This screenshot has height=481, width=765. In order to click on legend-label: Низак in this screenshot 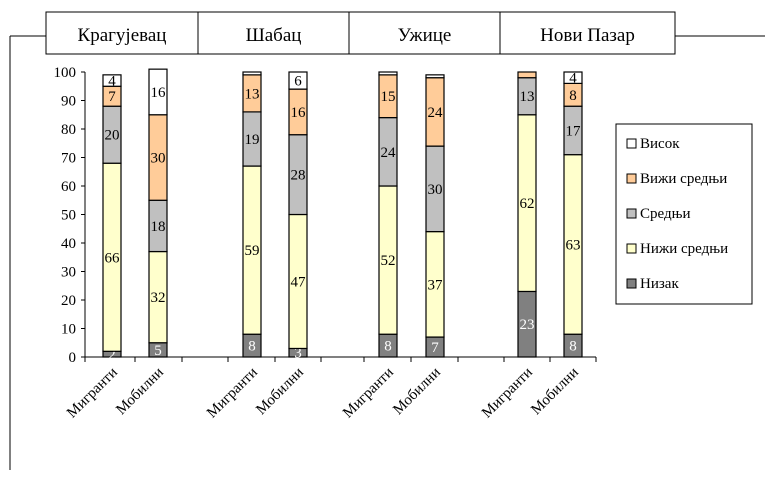, I will do `click(659, 284)`.